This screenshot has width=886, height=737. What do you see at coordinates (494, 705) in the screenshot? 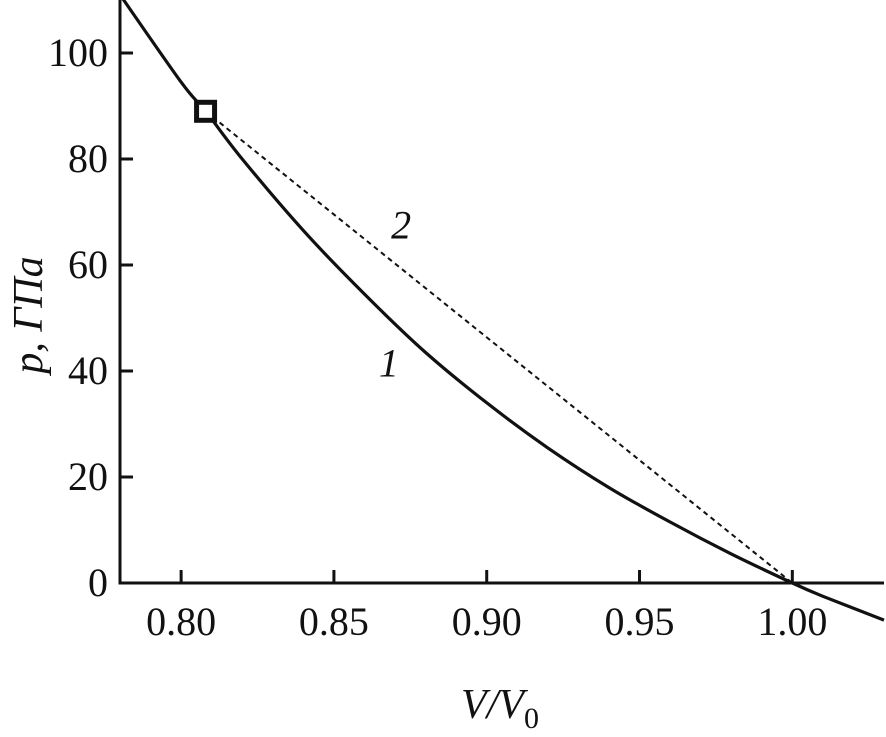
I see `x-axis-label-main: V/V` at bounding box center [494, 705].